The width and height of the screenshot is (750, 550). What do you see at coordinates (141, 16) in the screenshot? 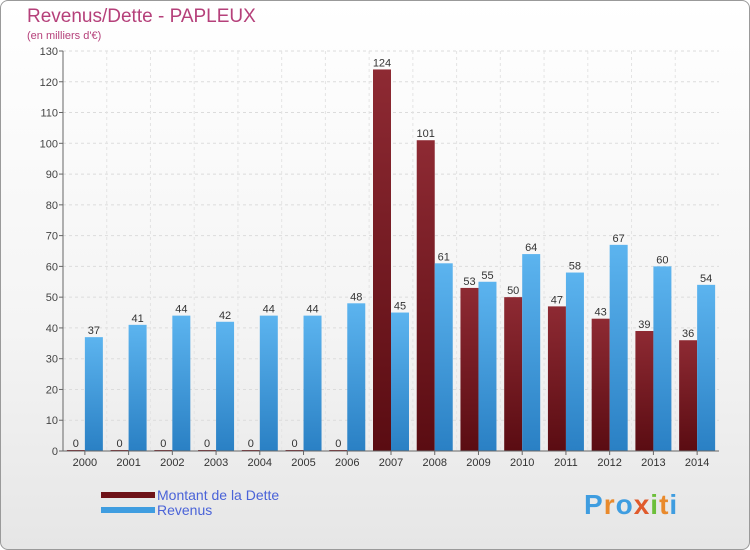
I see `chart-title: Revenus/Dette - PAPLEUX` at bounding box center [141, 16].